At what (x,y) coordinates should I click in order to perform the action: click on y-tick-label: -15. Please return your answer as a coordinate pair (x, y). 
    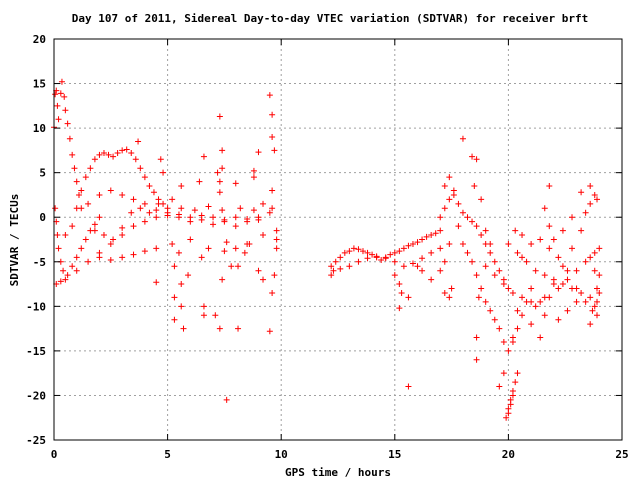
    Looking at the image, I should click on (36, 351).